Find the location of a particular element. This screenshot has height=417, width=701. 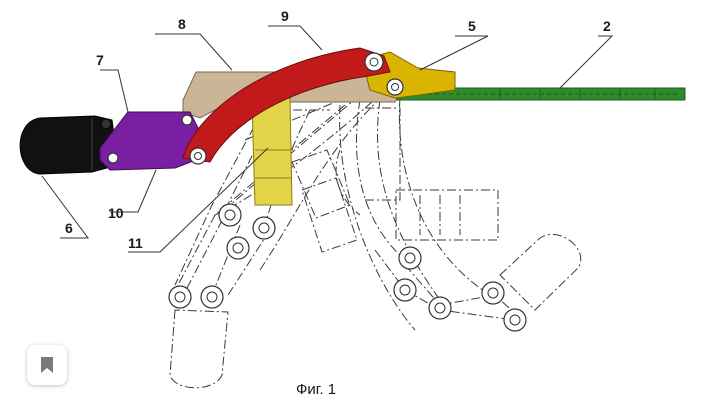

bookmark-icon is located at coordinates (47, 365).